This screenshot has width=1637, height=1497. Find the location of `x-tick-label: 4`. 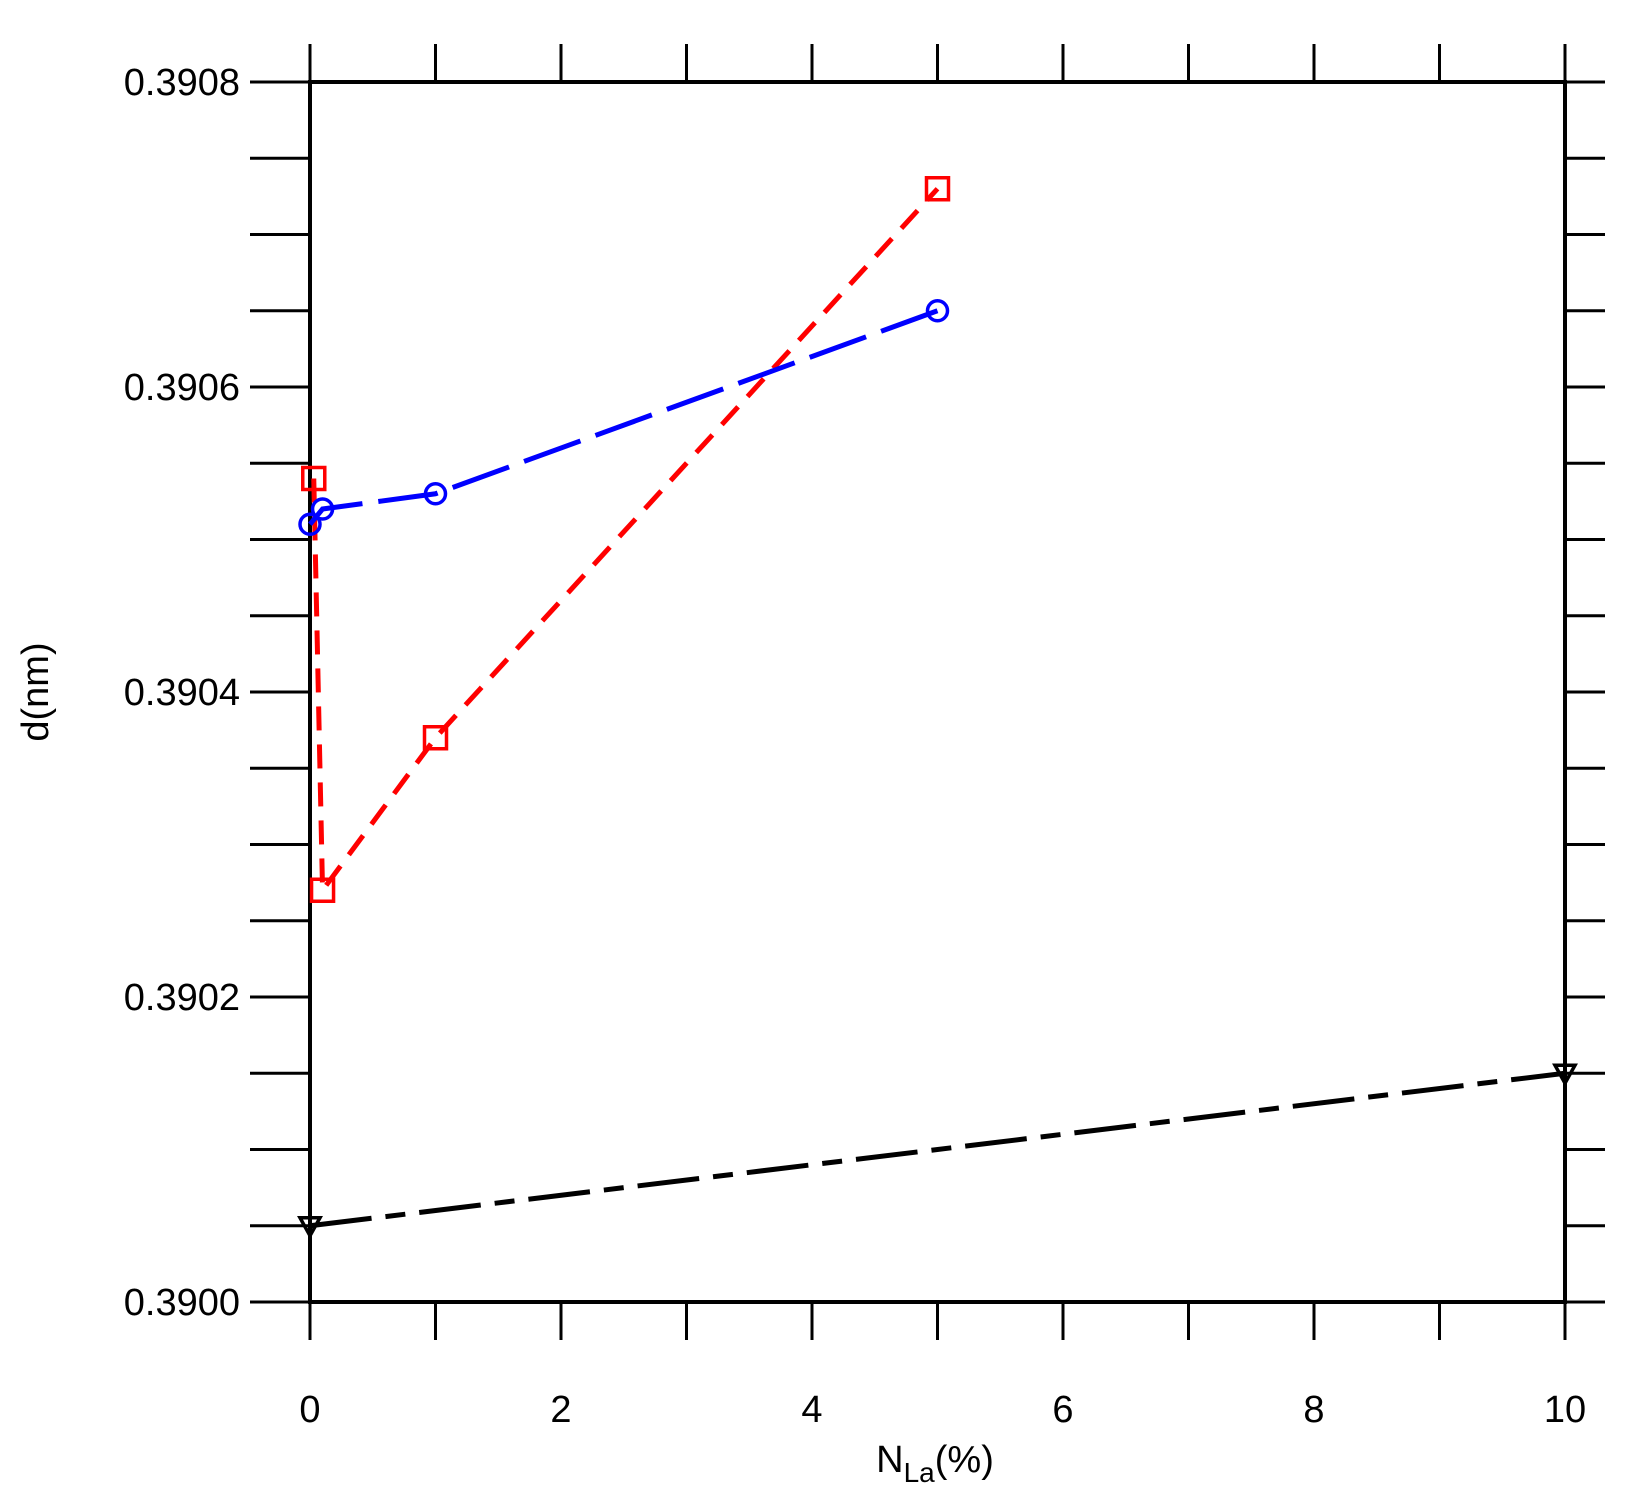

x-tick-label: 4 is located at coordinates (811, 1410).